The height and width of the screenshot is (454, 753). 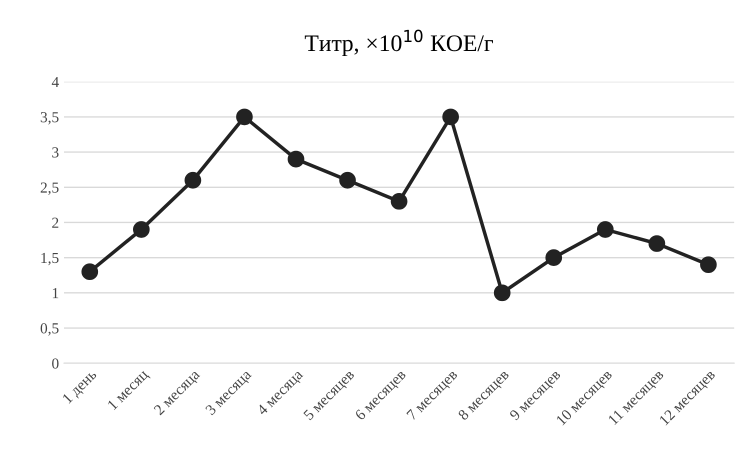 I want to click on y-tick-label: 3,5, so click(x=49, y=118).